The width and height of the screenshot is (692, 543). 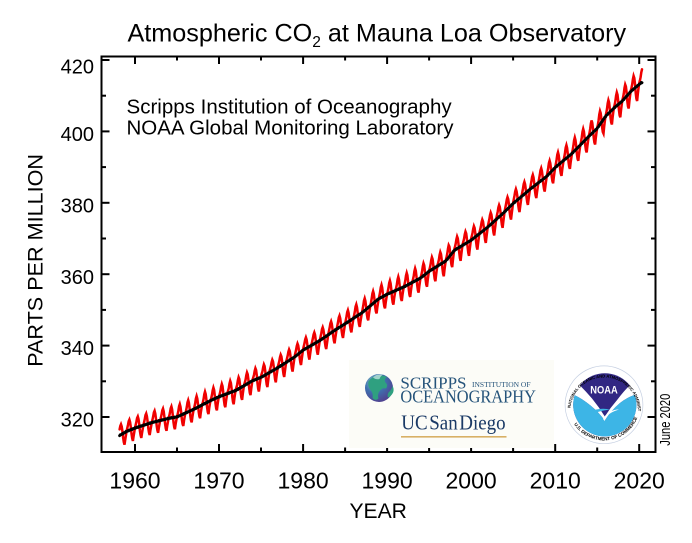 What do you see at coordinates (377, 35) in the screenshot?
I see `svg-text:Atmospheric CO2 at Mauna Loa O: Atmospheric CO2 at Mauna Loa Observatory` at bounding box center [377, 35].